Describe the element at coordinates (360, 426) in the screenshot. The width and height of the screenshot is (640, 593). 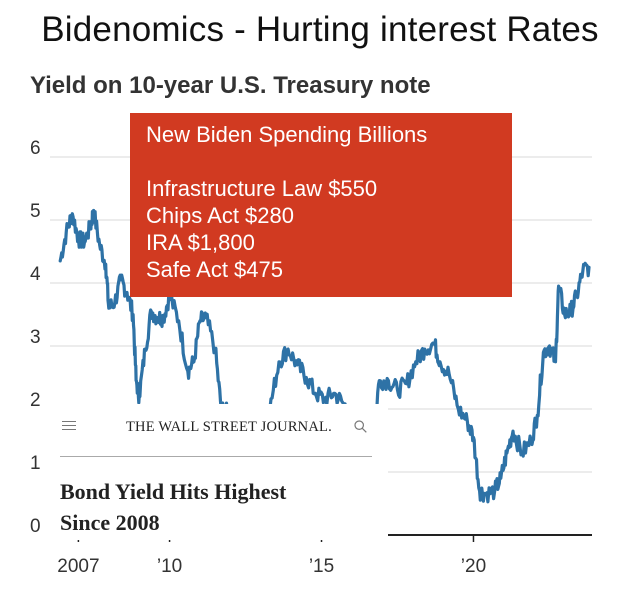
I see `search-icon` at that location.